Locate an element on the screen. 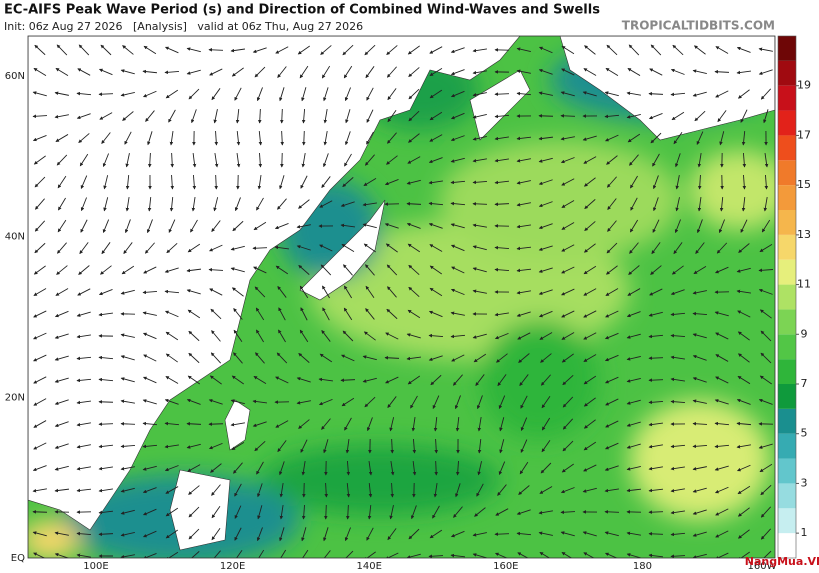  colorbar-label: 19 is located at coordinates (804, 85).